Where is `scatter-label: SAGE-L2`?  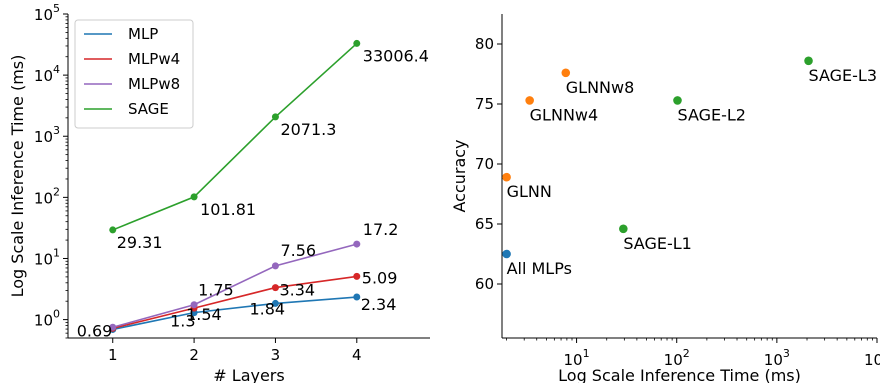 scatter-label: SAGE-L2 is located at coordinates (711, 114).